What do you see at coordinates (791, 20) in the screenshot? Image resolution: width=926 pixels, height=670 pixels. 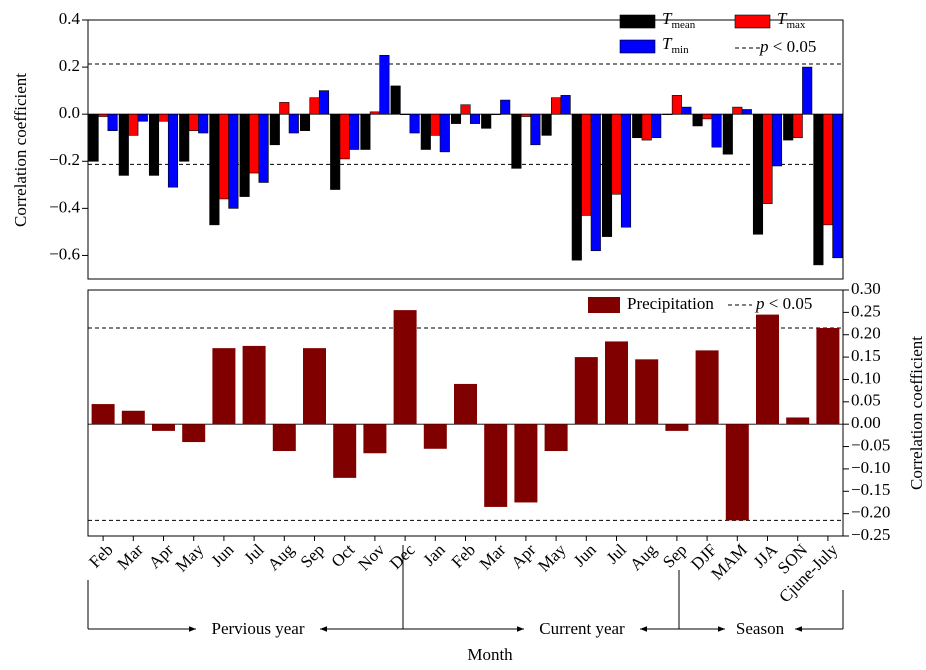 I see `legend-label: Tmax` at bounding box center [791, 20].